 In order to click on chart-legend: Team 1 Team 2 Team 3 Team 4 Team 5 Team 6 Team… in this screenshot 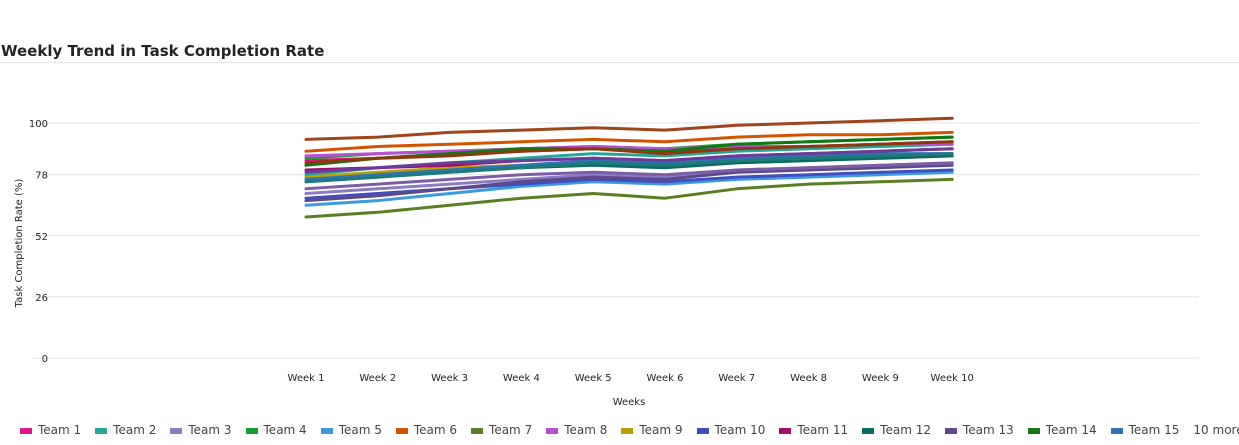, I will do `click(629, 430)`.